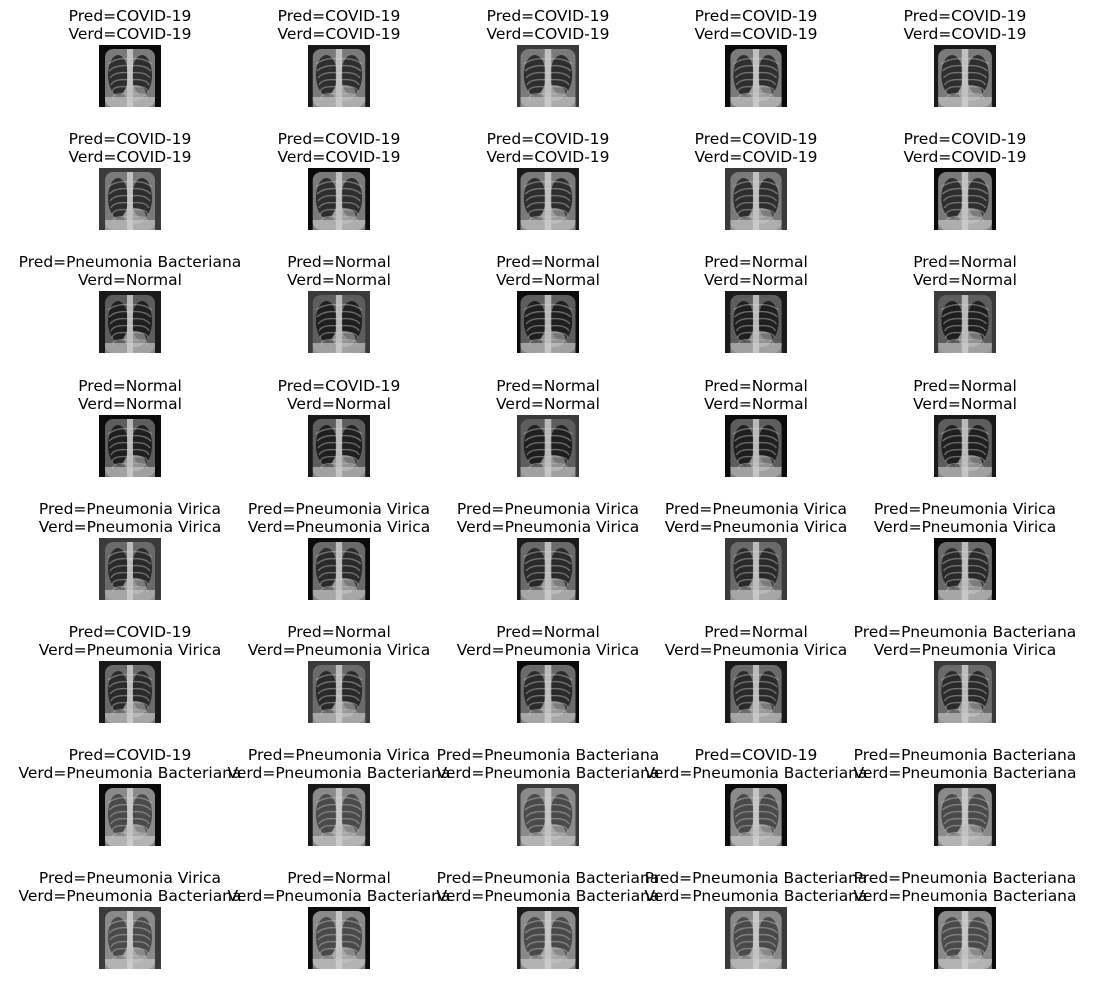 Image resolution: width=1094 pixels, height=989 pixels. I want to click on panel-title: Pred=Normal Verd=Pneumonia Virica, so click(756, 641).